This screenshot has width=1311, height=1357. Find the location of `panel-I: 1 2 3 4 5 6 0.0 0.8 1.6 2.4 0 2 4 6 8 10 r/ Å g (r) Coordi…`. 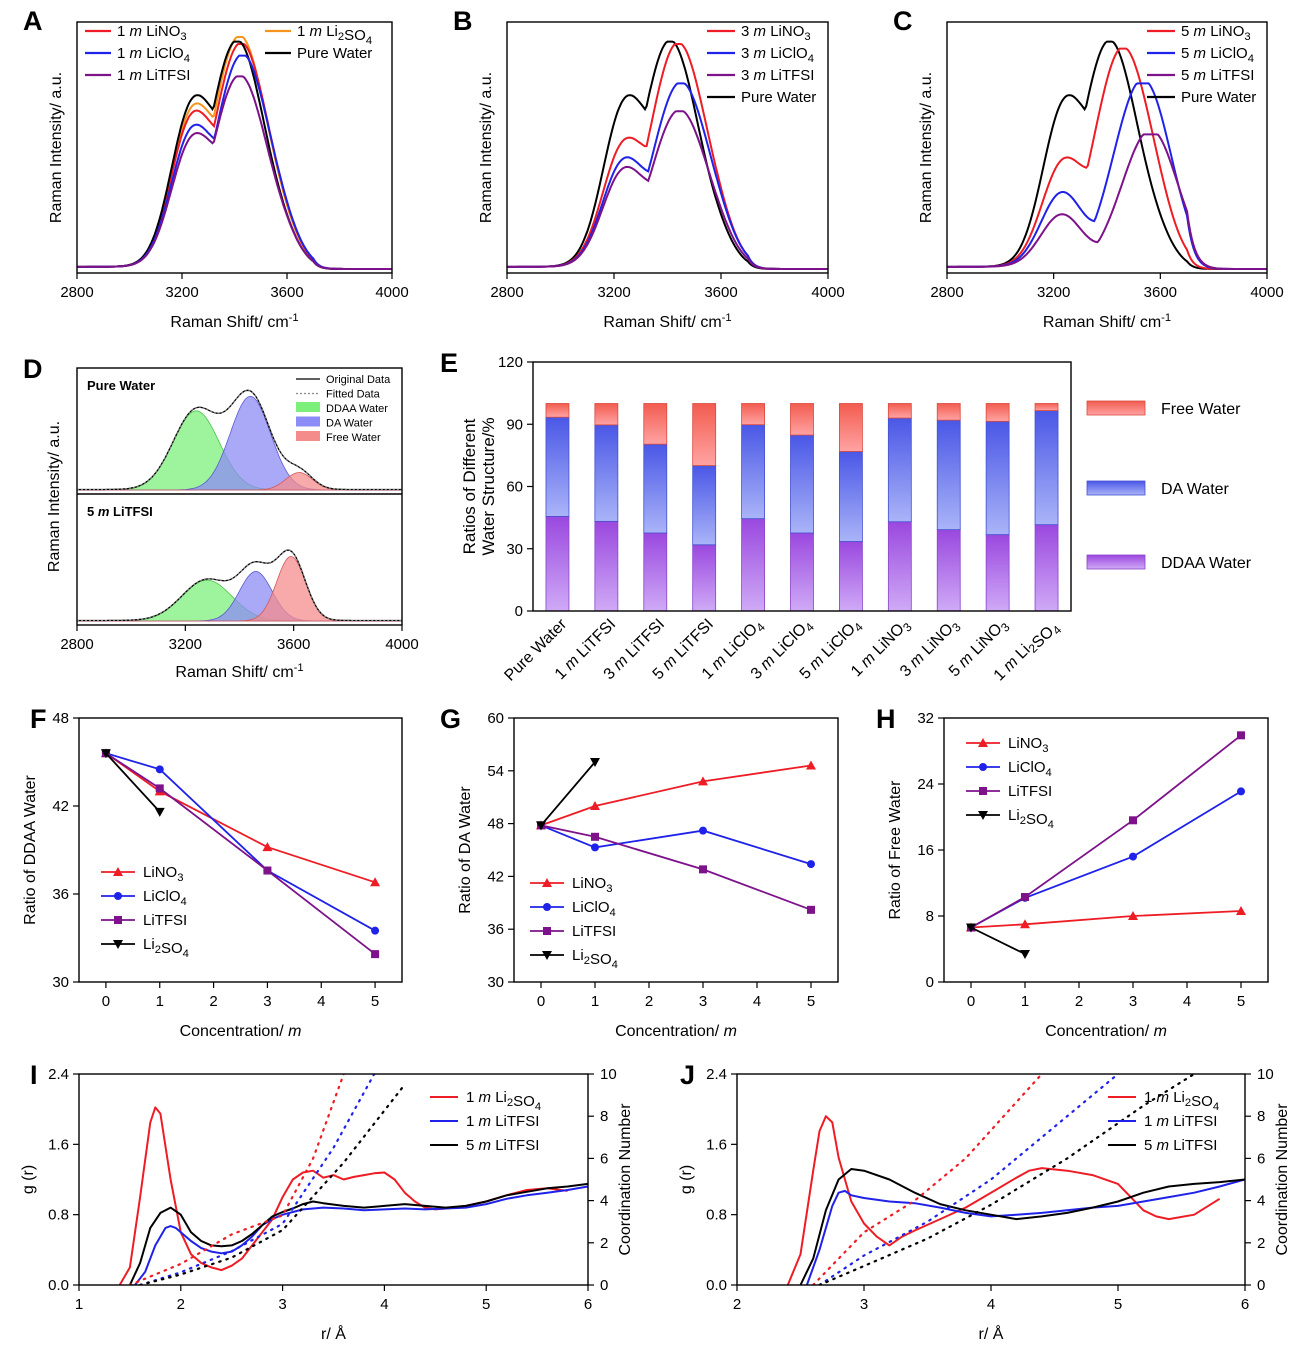

panel-I: 1 2 3 4 5 6 0.0 0.8 1.6 2.4 0 2 4 6 8 10 r/ Å g (r) Coordi… is located at coordinates (327, 1201).